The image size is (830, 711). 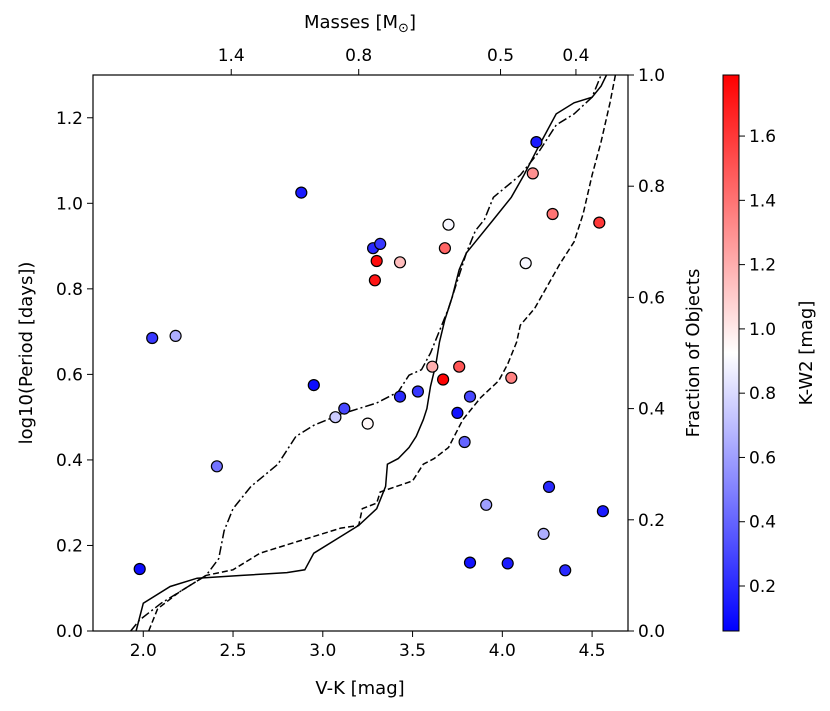 What do you see at coordinates (646, 354) in the screenshot?
I see `right-axis-ticks: 0.0 0.2 0.4 0.6 0.8 1.0` at bounding box center [646, 354].